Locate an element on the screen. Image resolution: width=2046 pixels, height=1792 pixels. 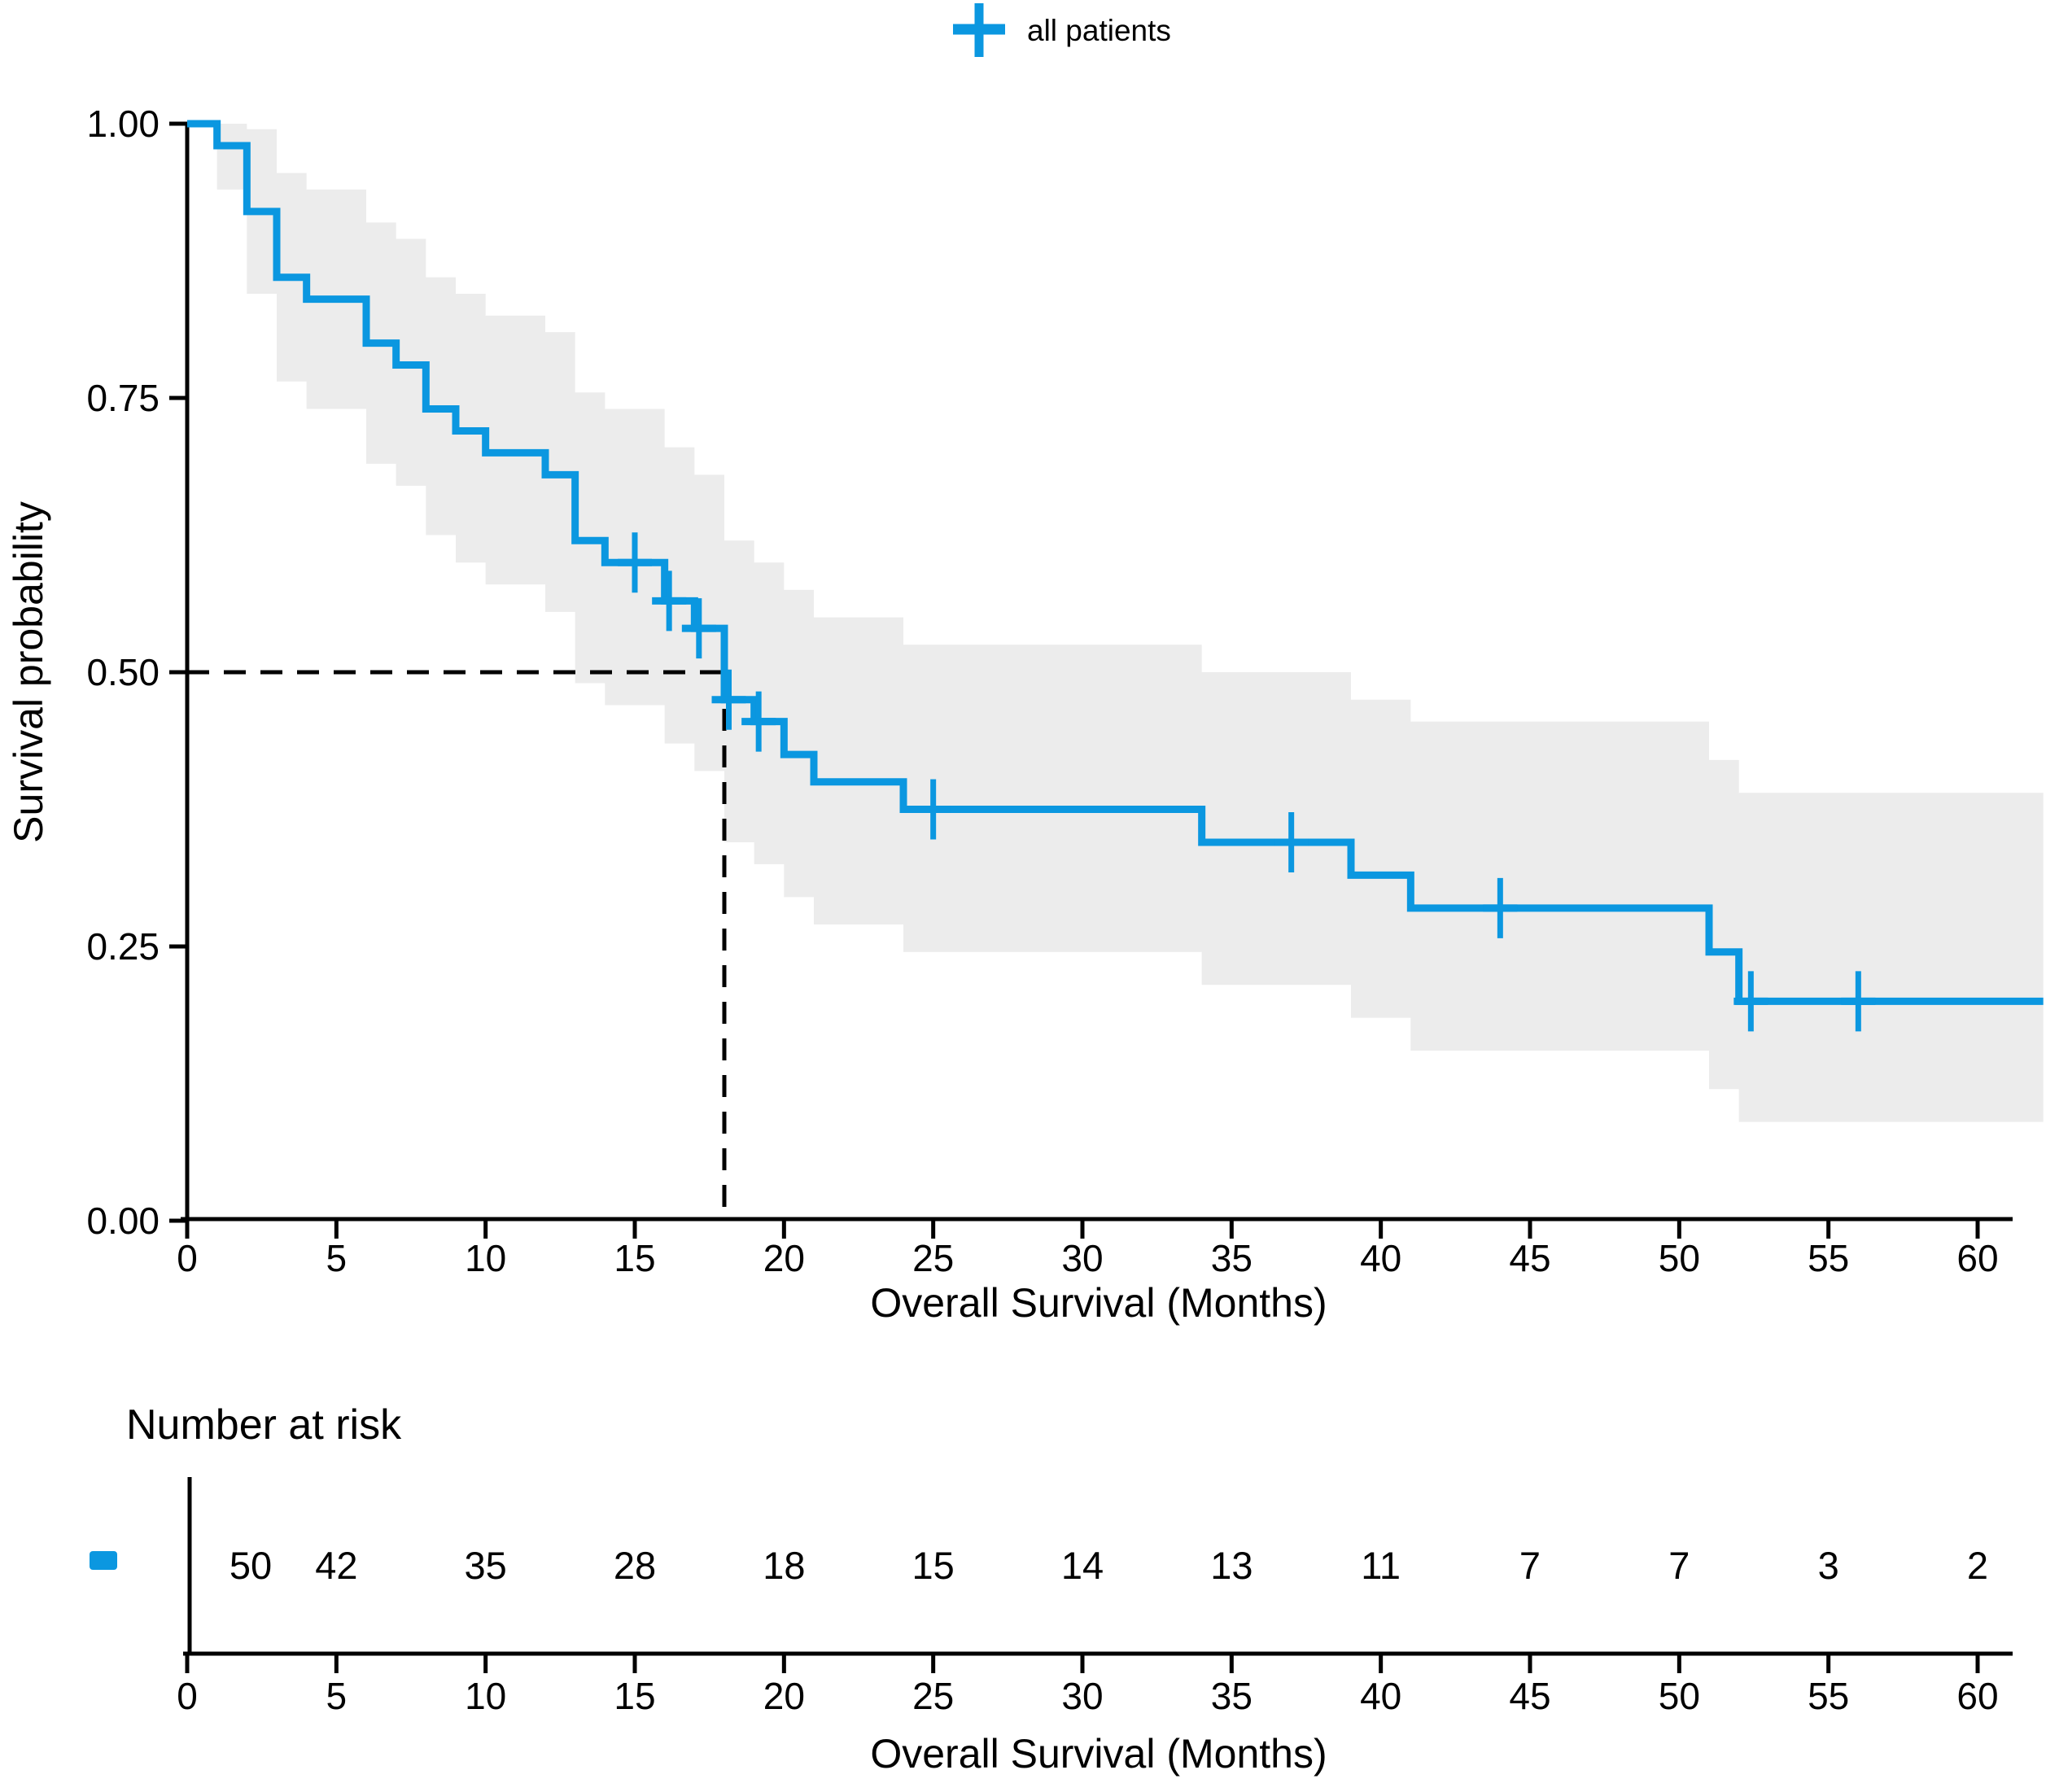
risk-x-axis-title: Overall Survival (Months) is located at coordinates (1098, 1754).